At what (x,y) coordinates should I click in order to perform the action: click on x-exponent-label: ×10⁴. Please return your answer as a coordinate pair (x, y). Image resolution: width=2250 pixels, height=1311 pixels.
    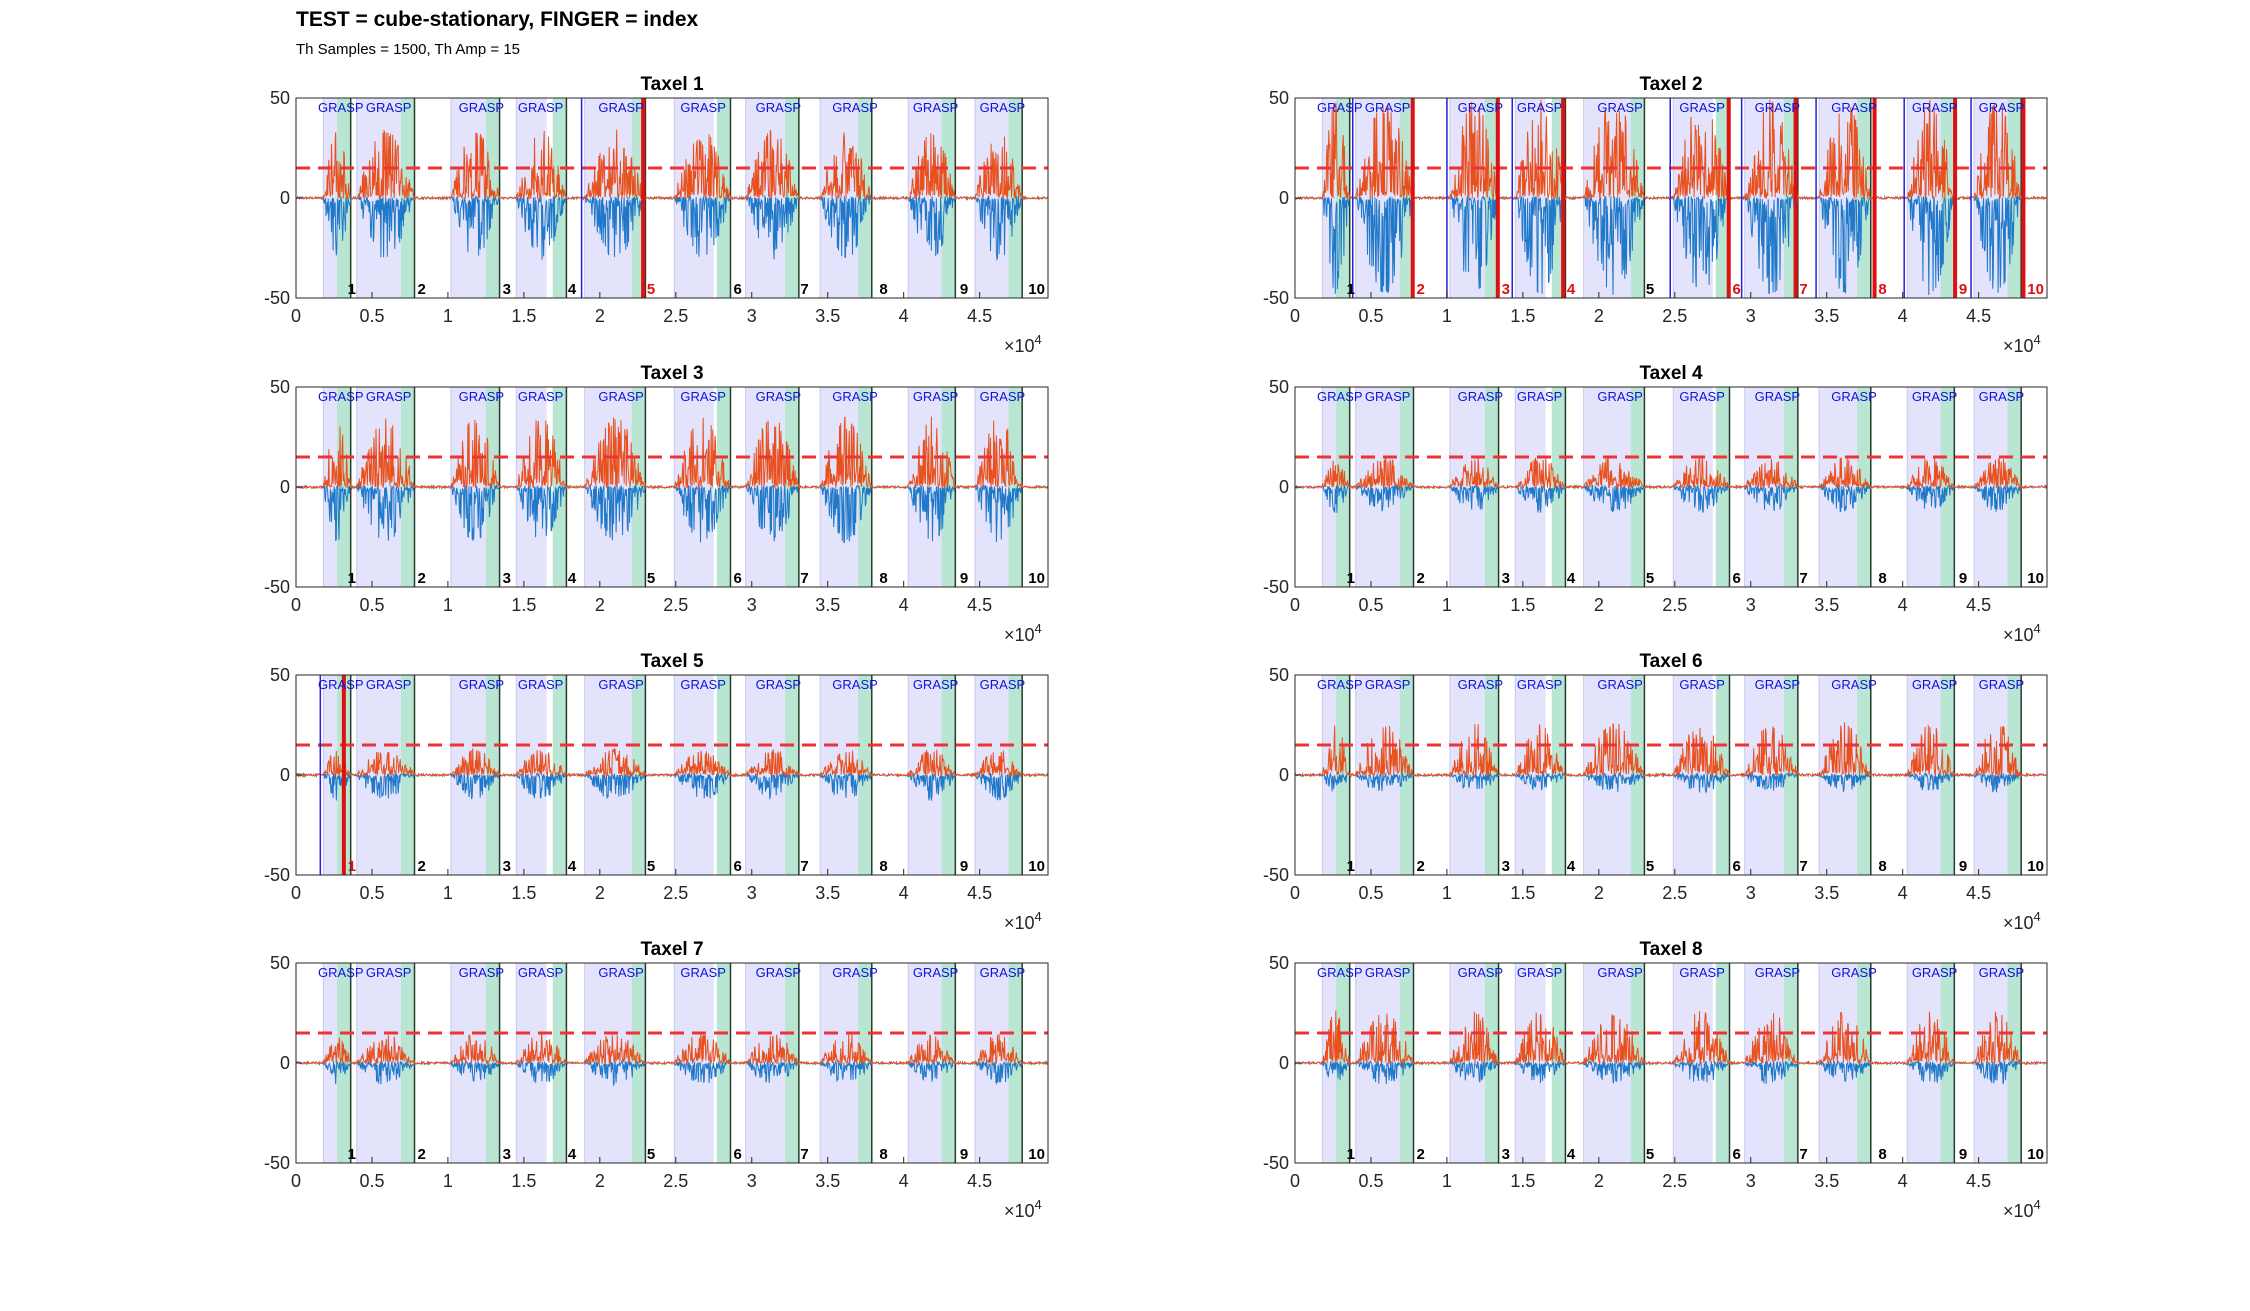
    Looking at the image, I should click on (2022, 344).